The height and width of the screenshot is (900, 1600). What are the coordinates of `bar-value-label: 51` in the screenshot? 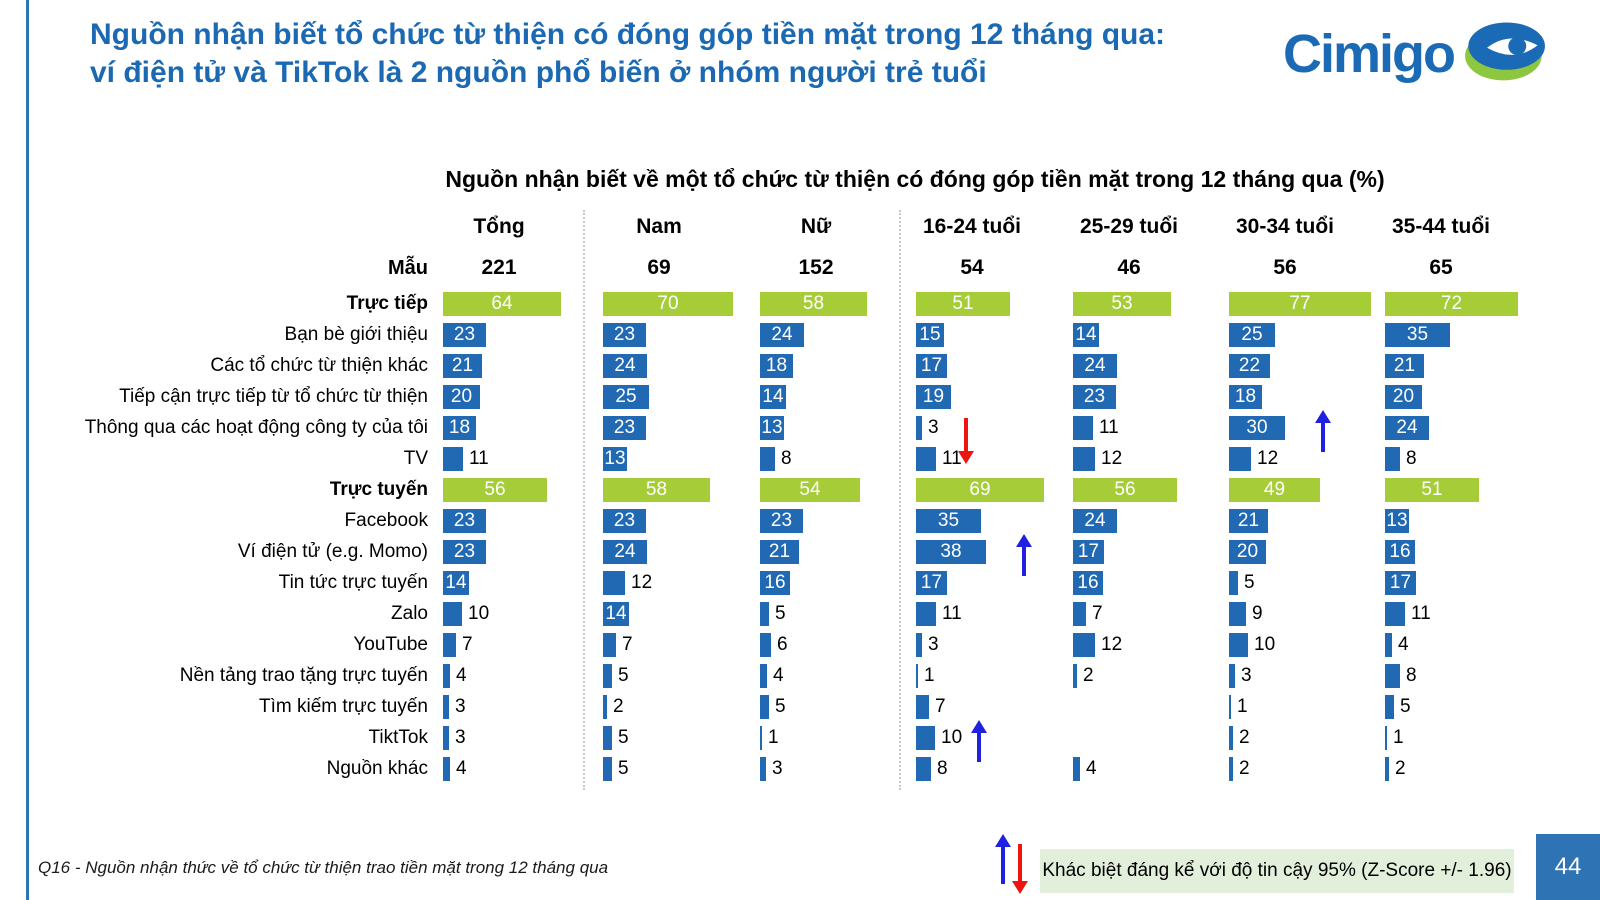 It's located at (963, 303).